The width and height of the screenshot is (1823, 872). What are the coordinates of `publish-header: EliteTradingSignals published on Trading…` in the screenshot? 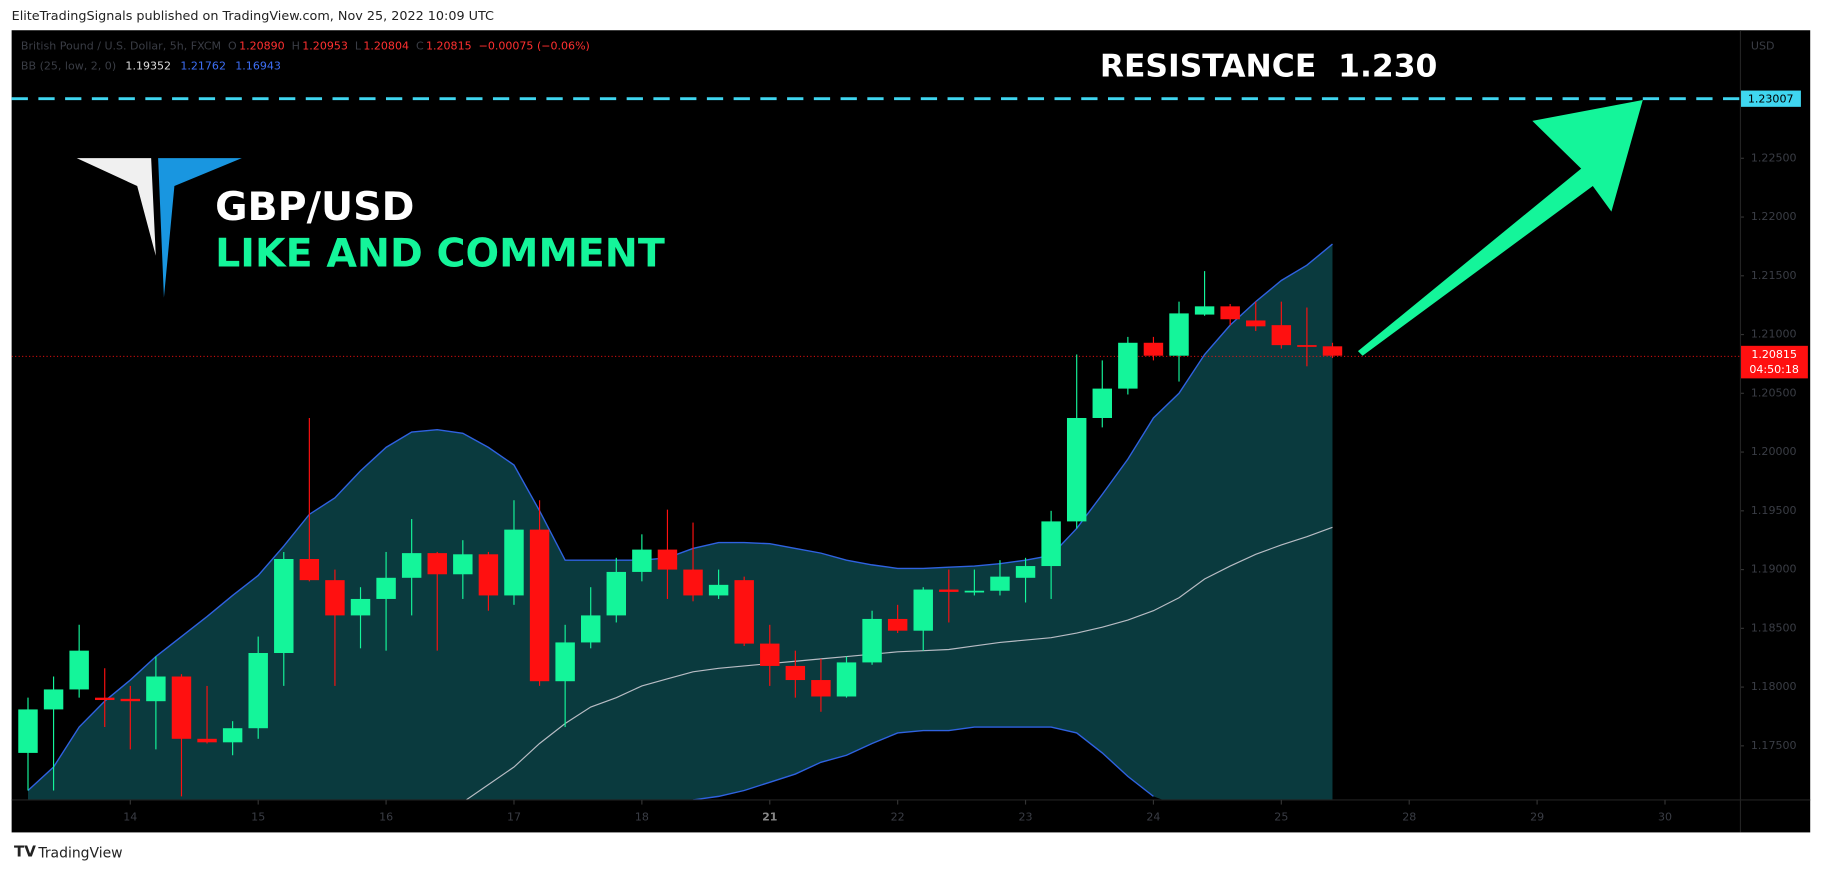 It's located at (253, 16).